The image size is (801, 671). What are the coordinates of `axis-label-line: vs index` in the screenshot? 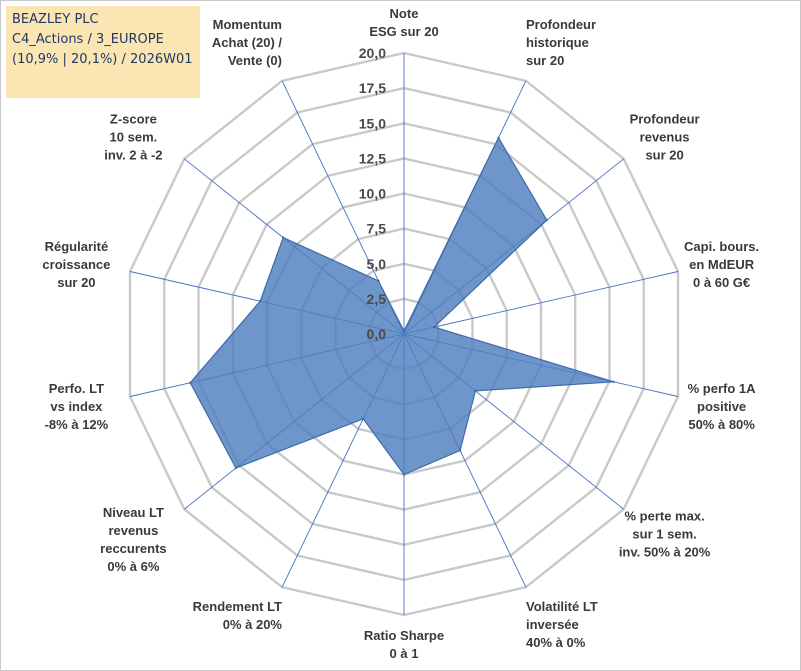 It's located at (76, 406).